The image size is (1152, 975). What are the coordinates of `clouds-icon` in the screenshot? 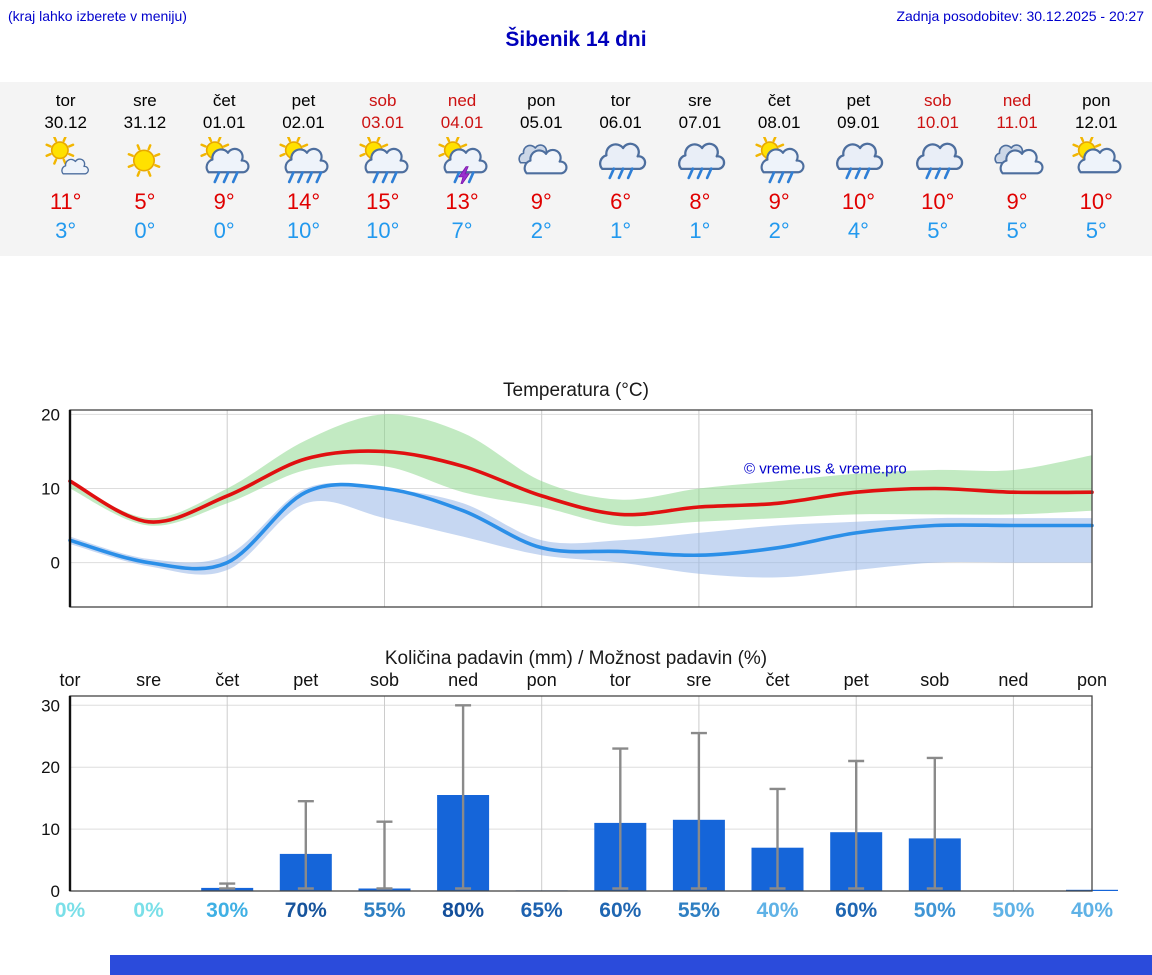 It's located at (1016, 159).